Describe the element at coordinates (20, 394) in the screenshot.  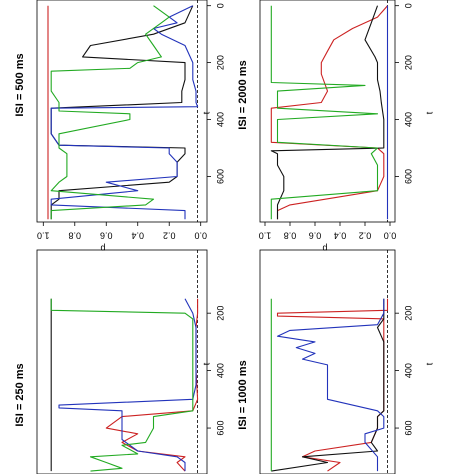
I see `panel-title: ISI = 250 ms` at that location.